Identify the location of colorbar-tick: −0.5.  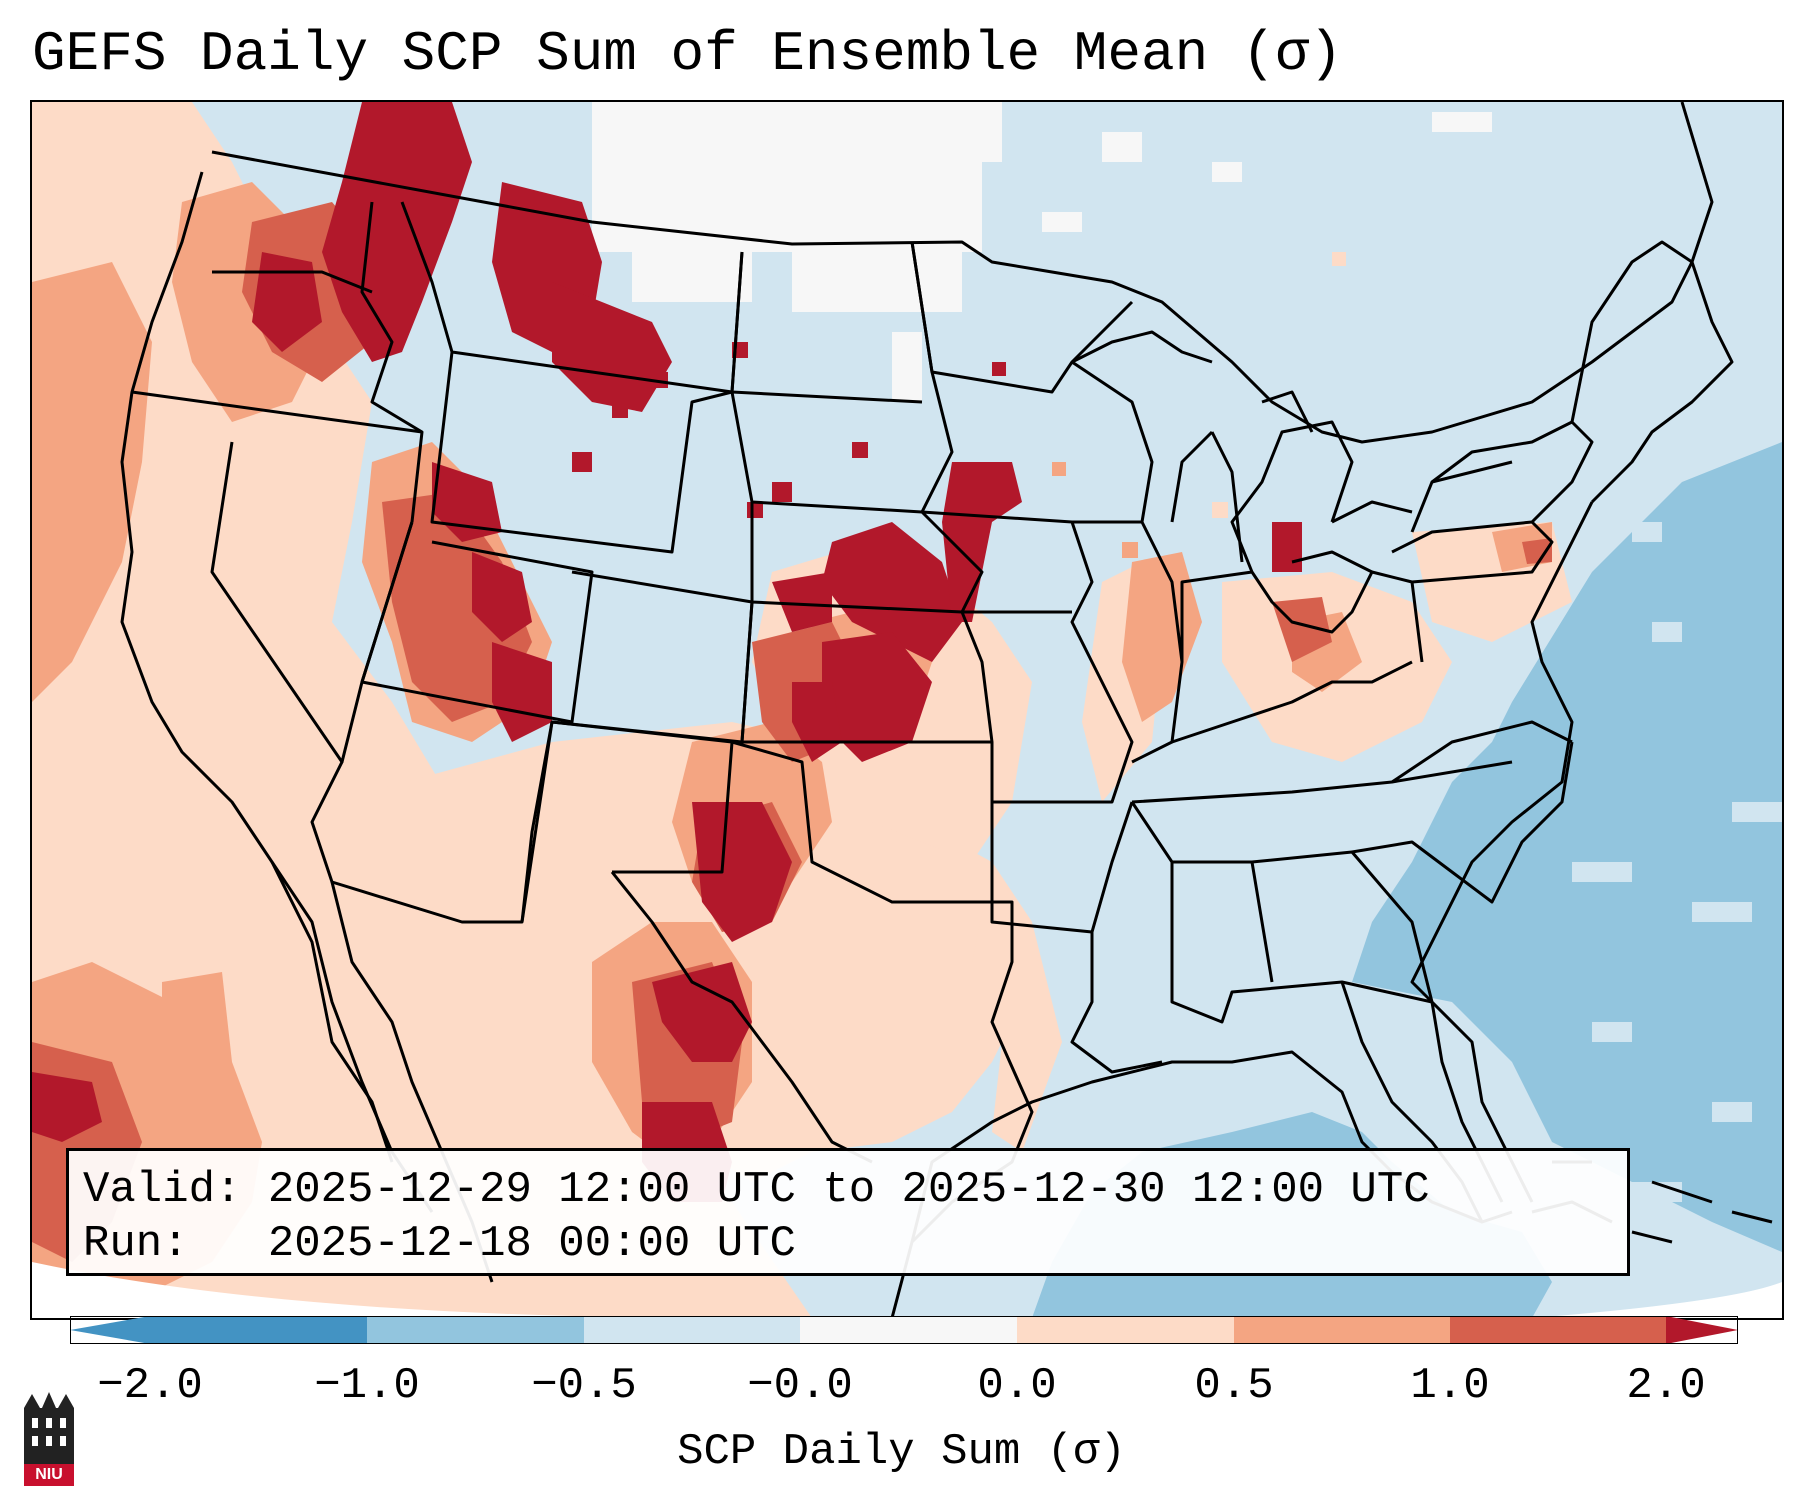
(584, 1386).